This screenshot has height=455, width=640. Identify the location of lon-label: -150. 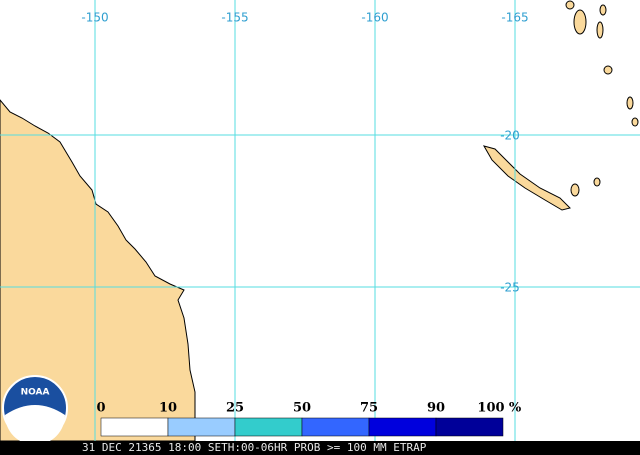
(94, 18).